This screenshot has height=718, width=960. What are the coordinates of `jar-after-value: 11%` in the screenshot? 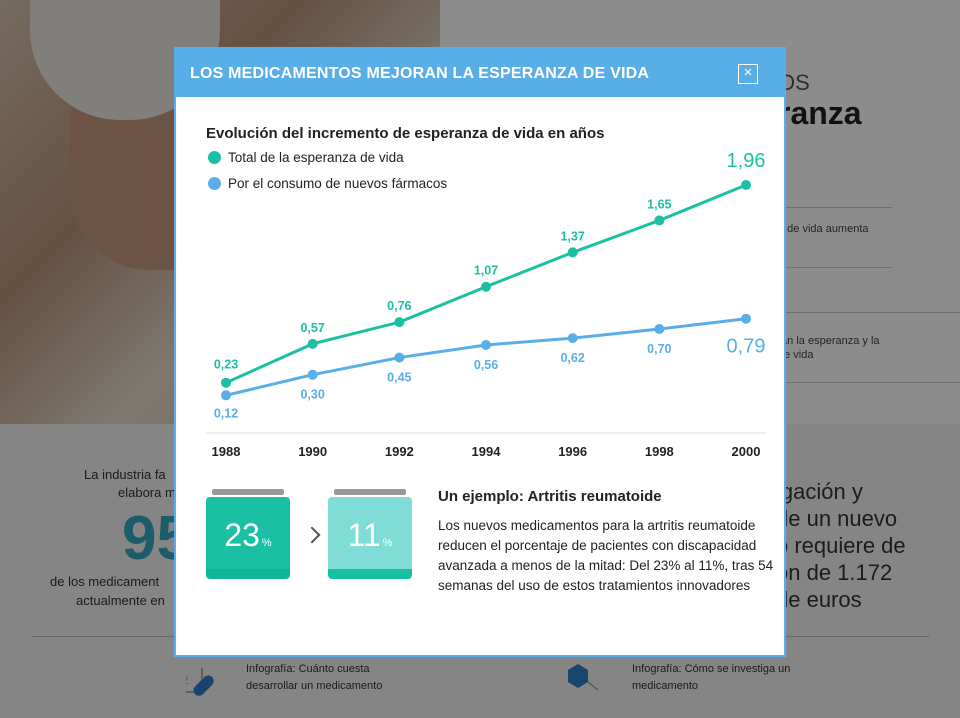 It's located at (370, 535).